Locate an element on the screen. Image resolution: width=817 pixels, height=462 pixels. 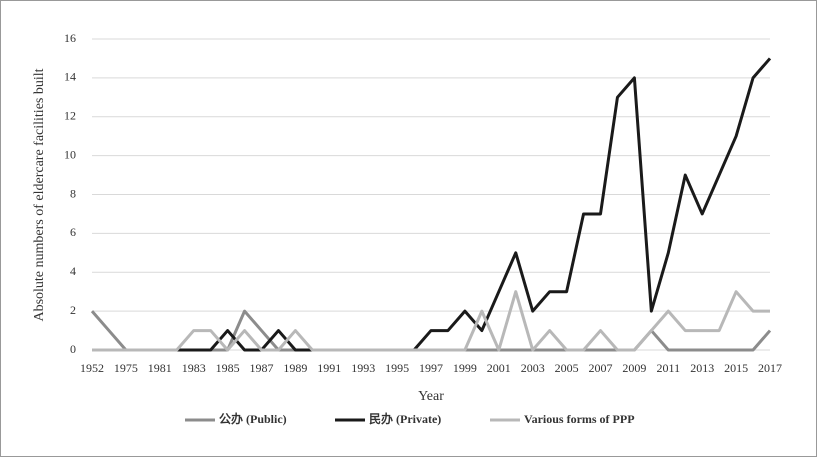
y-tick-label: 10 is located at coordinates (70, 154).